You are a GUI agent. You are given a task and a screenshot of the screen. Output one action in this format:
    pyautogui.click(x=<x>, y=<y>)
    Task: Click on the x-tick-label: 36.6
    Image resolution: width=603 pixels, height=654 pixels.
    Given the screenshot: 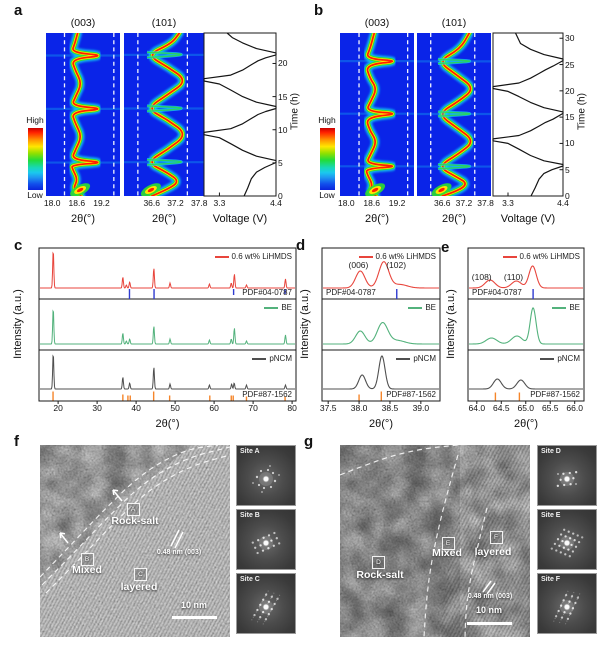 What is the action you would take?
    pyautogui.click(x=442, y=203)
    